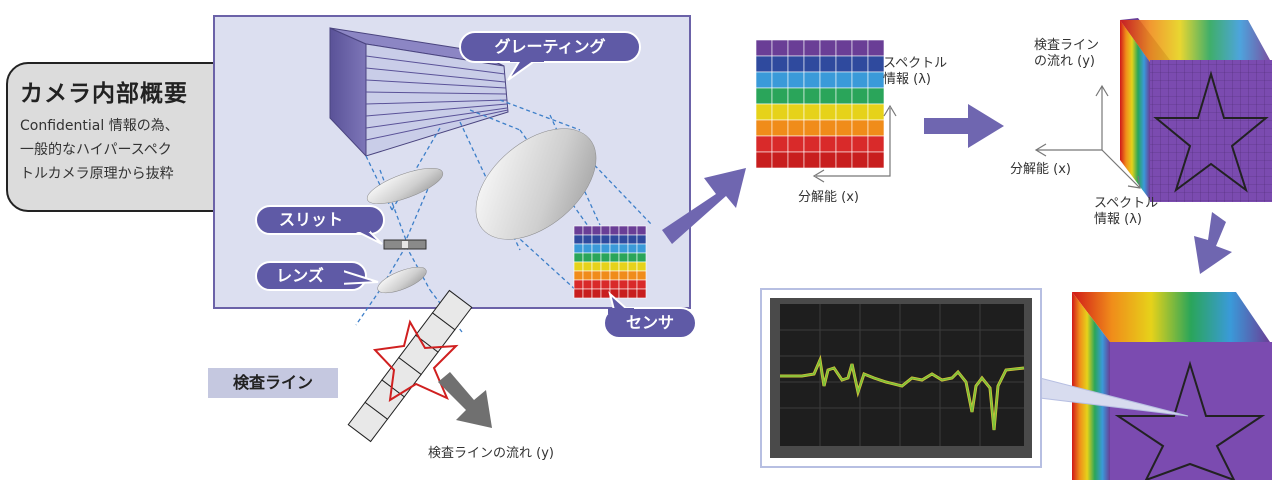  I want to click on sensor-grid, so click(610, 262).